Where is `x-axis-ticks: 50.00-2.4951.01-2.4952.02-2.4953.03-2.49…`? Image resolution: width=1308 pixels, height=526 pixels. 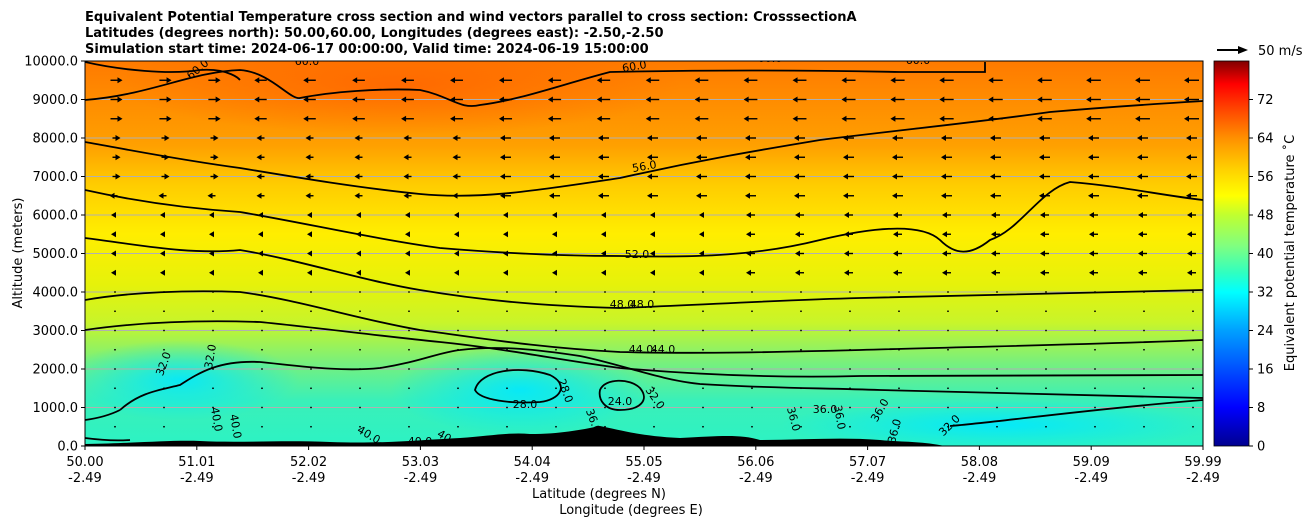 x-axis-ticks: 50.00-2.4951.01-2.4952.02-2.4953.03-2.49… is located at coordinates (644, 466).